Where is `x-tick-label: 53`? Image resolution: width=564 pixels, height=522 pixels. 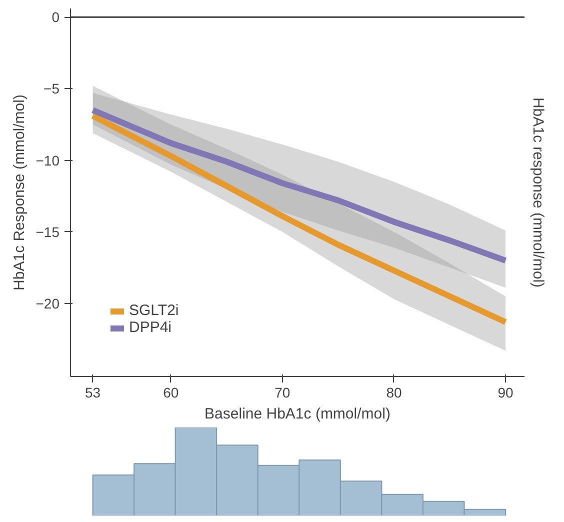
x-tick-label: 53 is located at coordinates (93, 392).